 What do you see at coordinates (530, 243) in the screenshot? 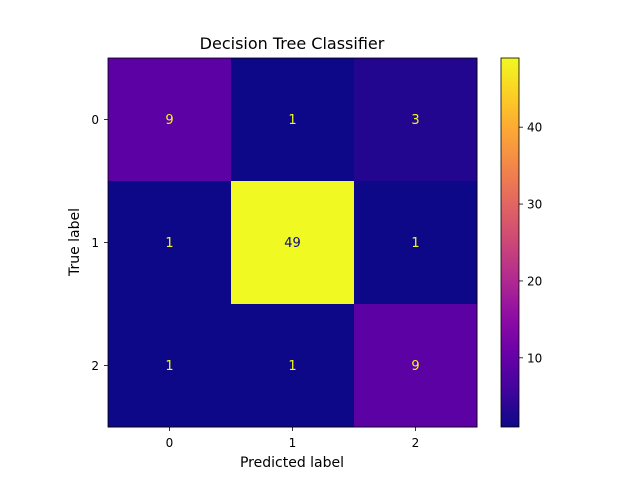
I see `colorbar-ticks: 10 20 30 40` at bounding box center [530, 243].